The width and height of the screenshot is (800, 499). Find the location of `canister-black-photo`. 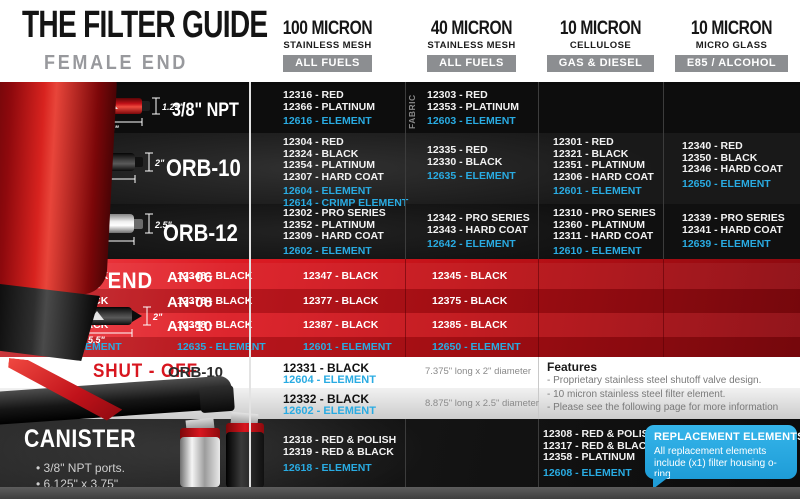

canister-black-photo is located at coordinates (245, 460).